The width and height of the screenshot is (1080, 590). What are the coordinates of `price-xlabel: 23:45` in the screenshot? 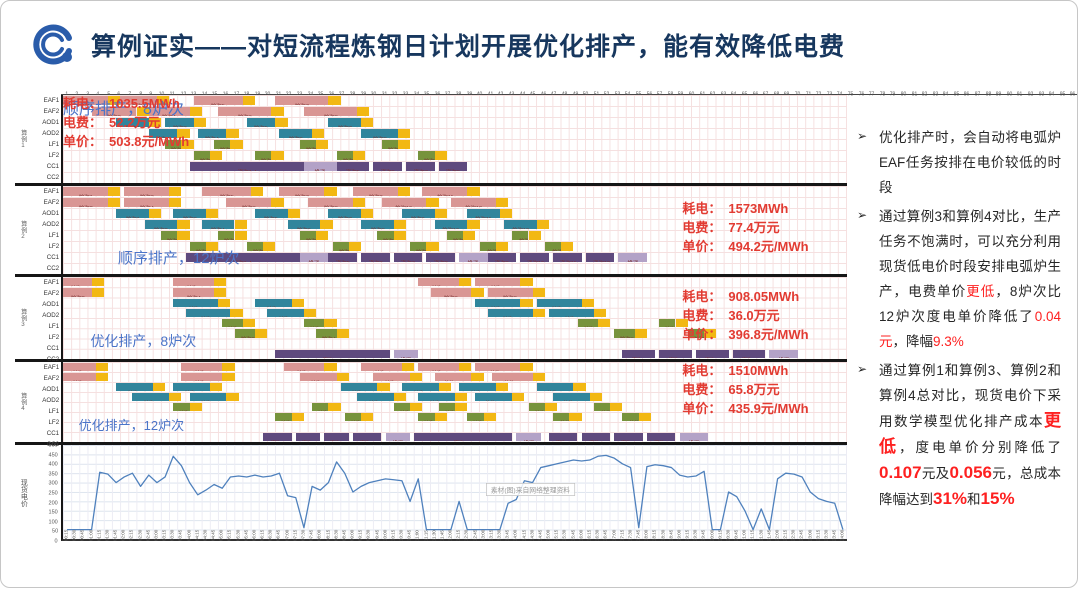 It's located at (835, 535).